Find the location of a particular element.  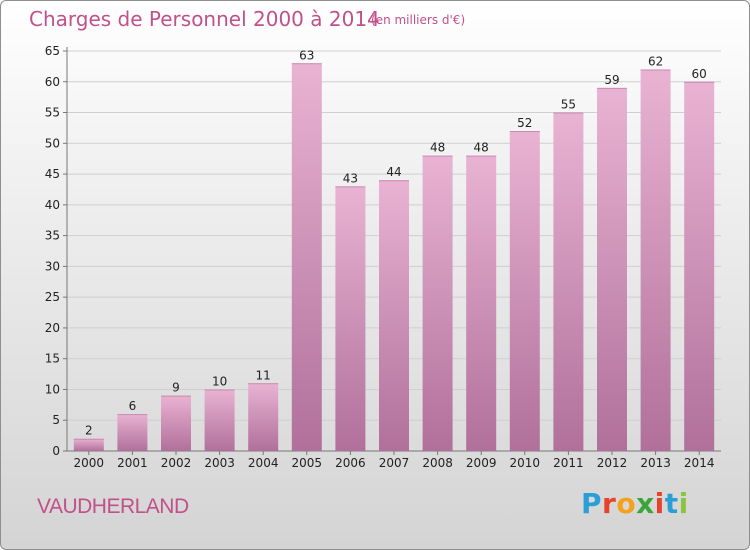

proxiti-logo: Proxiti is located at coordinates (635, 503).